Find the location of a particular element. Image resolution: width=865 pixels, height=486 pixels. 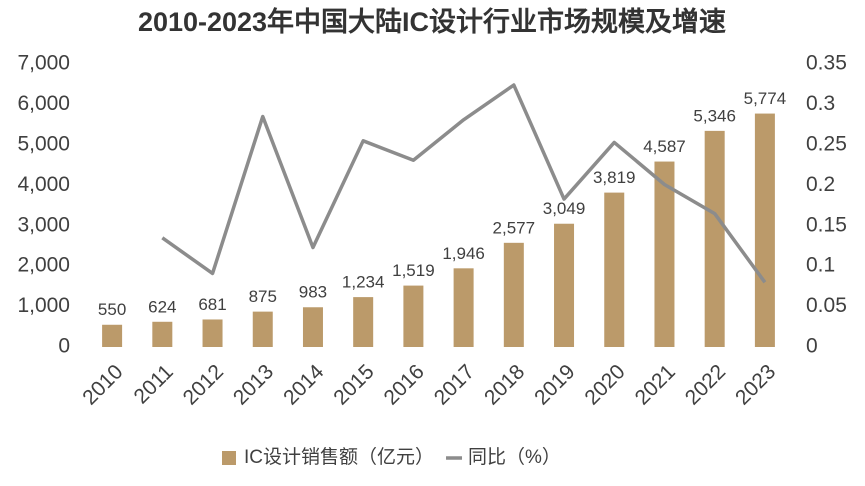

y-tick-label: 7,000 is located at coordinates (43, 63).